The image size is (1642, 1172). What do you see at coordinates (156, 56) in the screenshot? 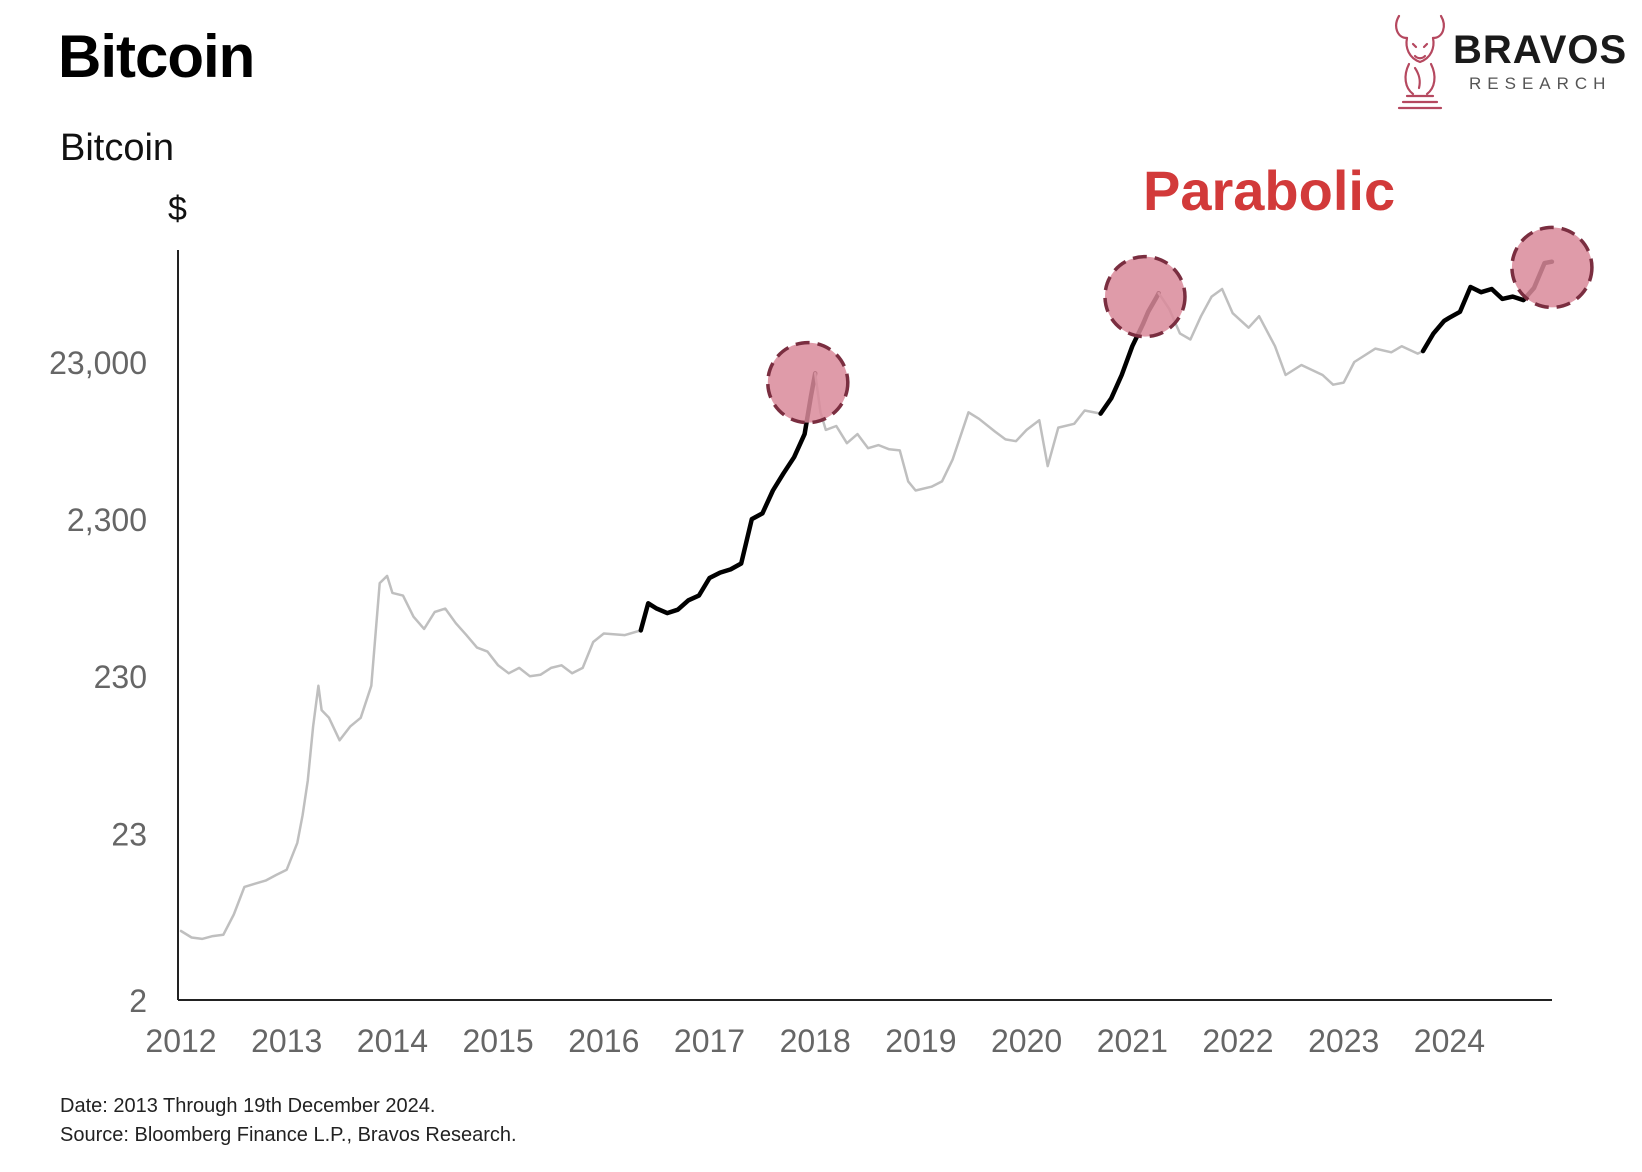
I see `page-title: Bitcoin` at bounding box center [156, 56].